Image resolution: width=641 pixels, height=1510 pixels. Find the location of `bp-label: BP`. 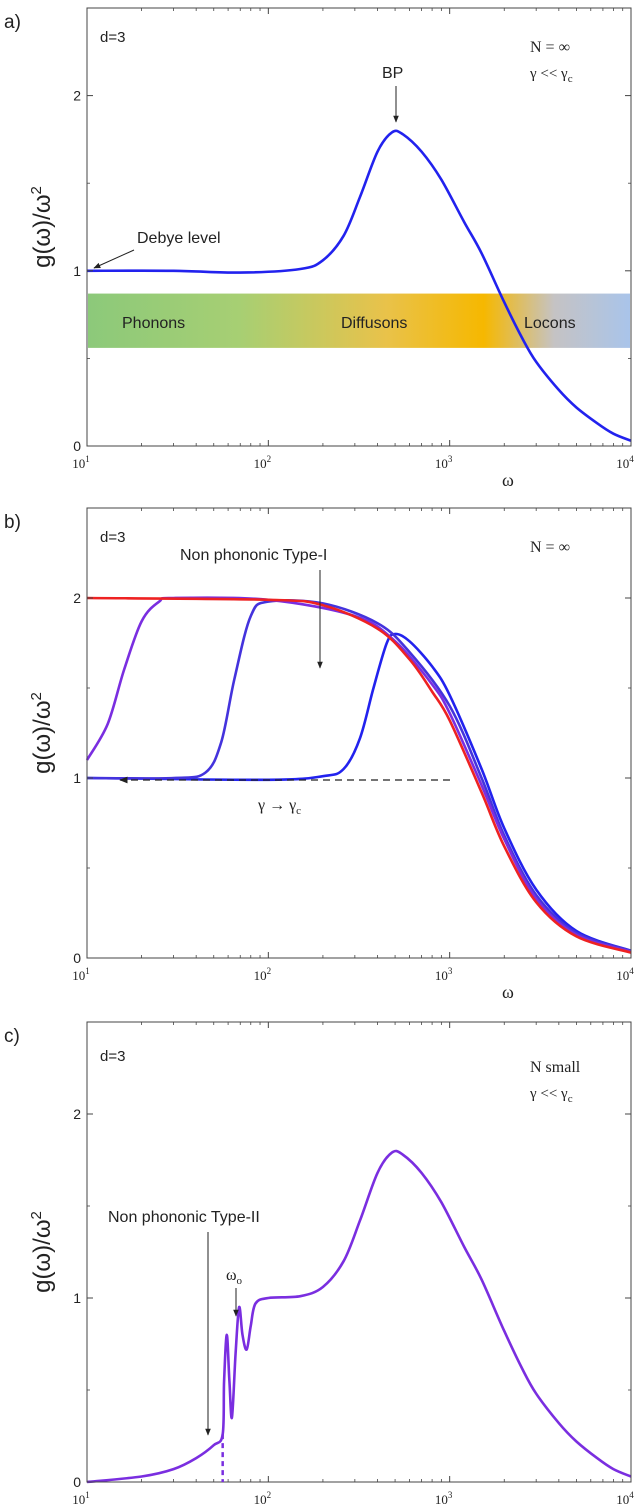

bp-label: BP is located at coordinates (392, 73).